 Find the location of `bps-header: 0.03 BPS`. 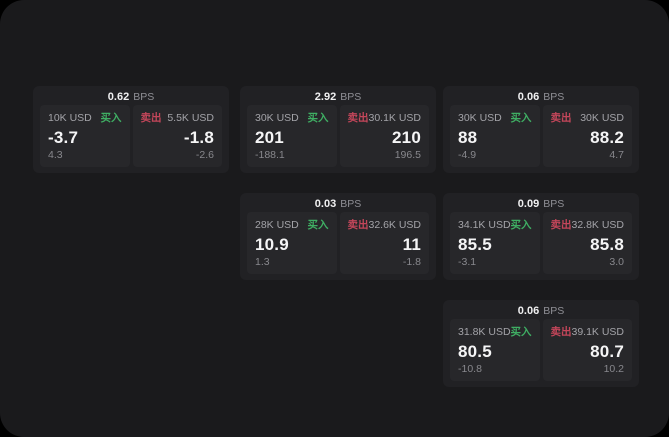

bps-header: 0.03 BPS is located at coordinates (338, 202).